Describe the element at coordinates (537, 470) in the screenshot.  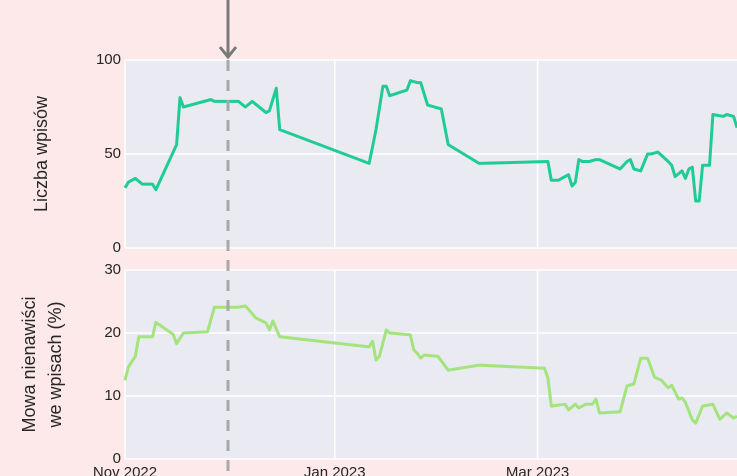
I see `x-tick-label: Mar 2023` at that location.